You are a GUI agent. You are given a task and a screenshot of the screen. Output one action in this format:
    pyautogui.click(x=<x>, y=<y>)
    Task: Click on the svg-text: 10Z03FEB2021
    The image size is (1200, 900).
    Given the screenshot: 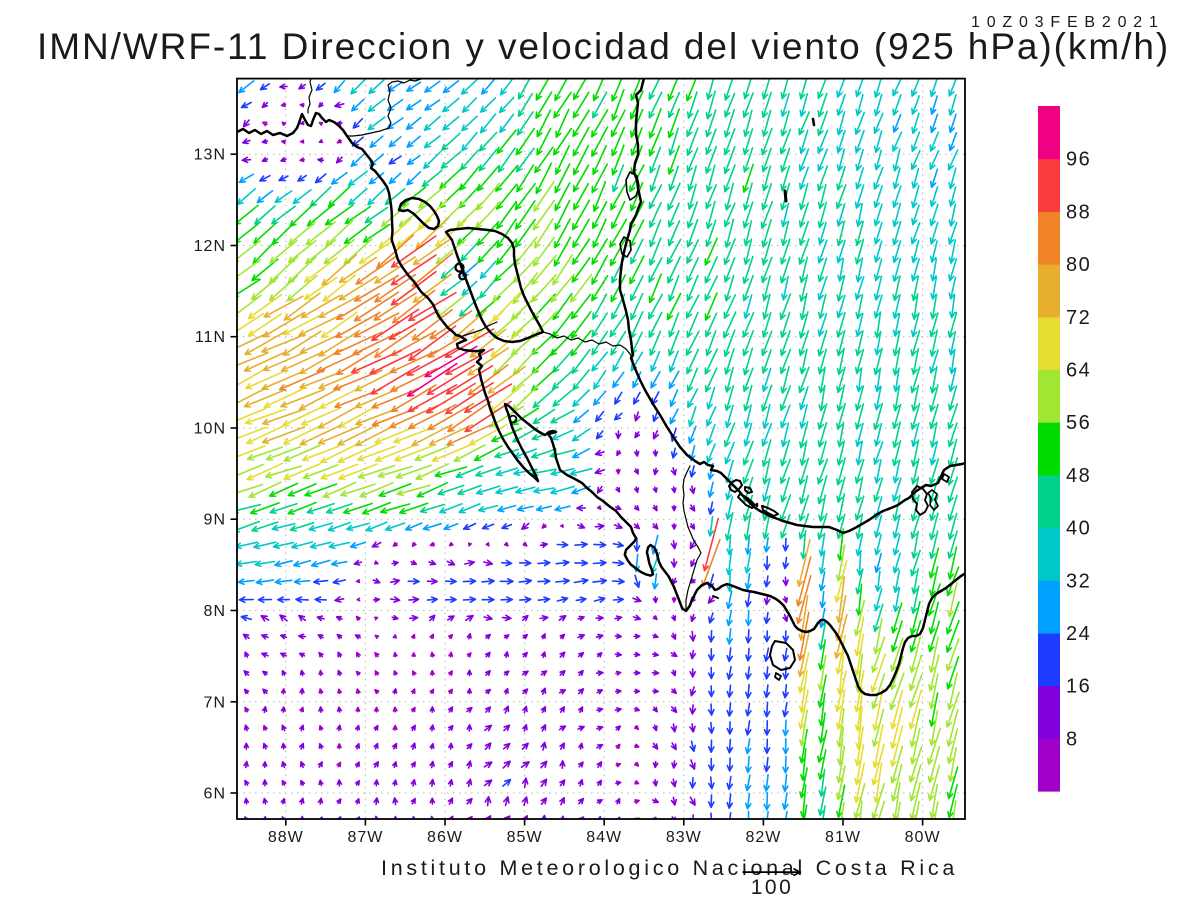 What is the action you would take?
    pyautogui.click(x=1068, y=22)
    